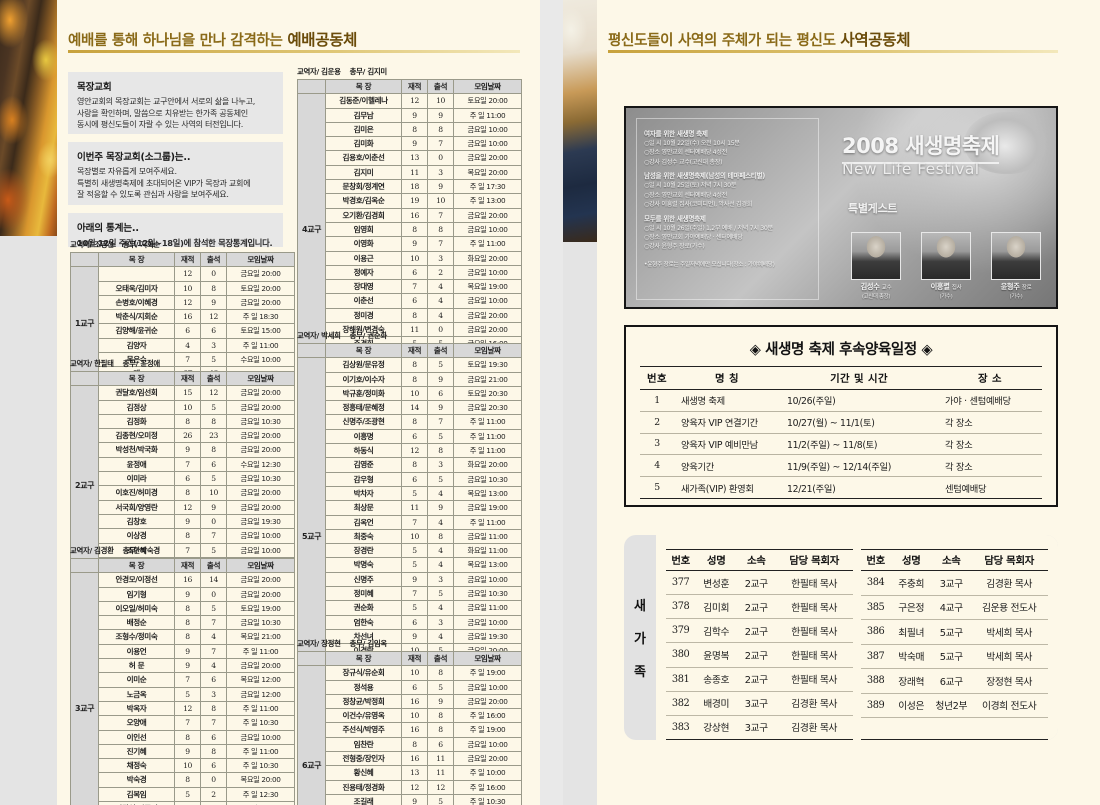 This screenshot has height=805, width=1100. I want to click on registered-count: 13, so click(414, 158).